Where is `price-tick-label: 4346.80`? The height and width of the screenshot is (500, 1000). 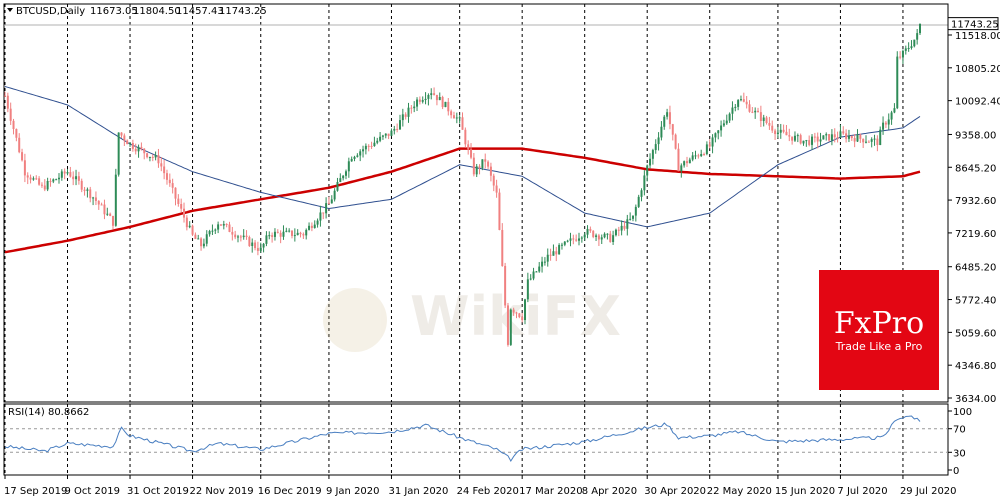 price-tick-label: 4346.80 is located at coordinates (975, 366).